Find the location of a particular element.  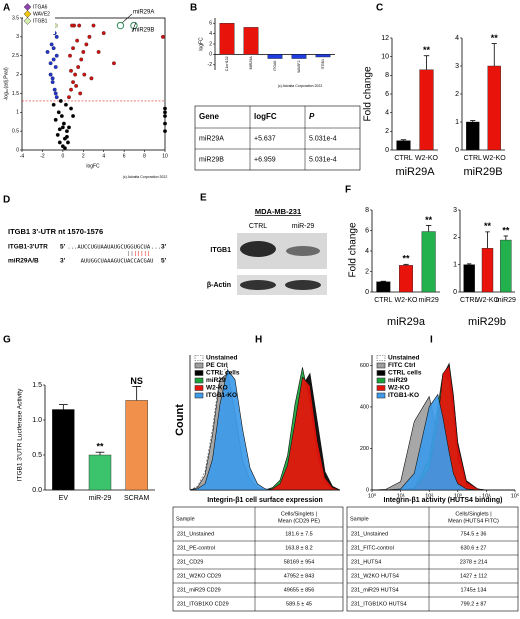

y-tick-label: 400 is located at coordinates (364, 407).